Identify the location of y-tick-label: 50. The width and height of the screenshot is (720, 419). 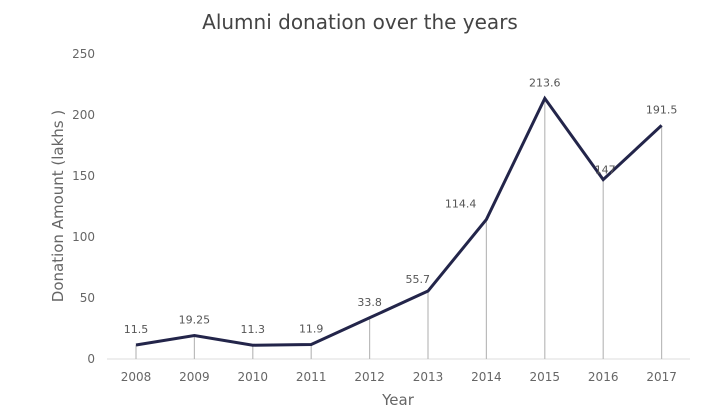
(87, 298).